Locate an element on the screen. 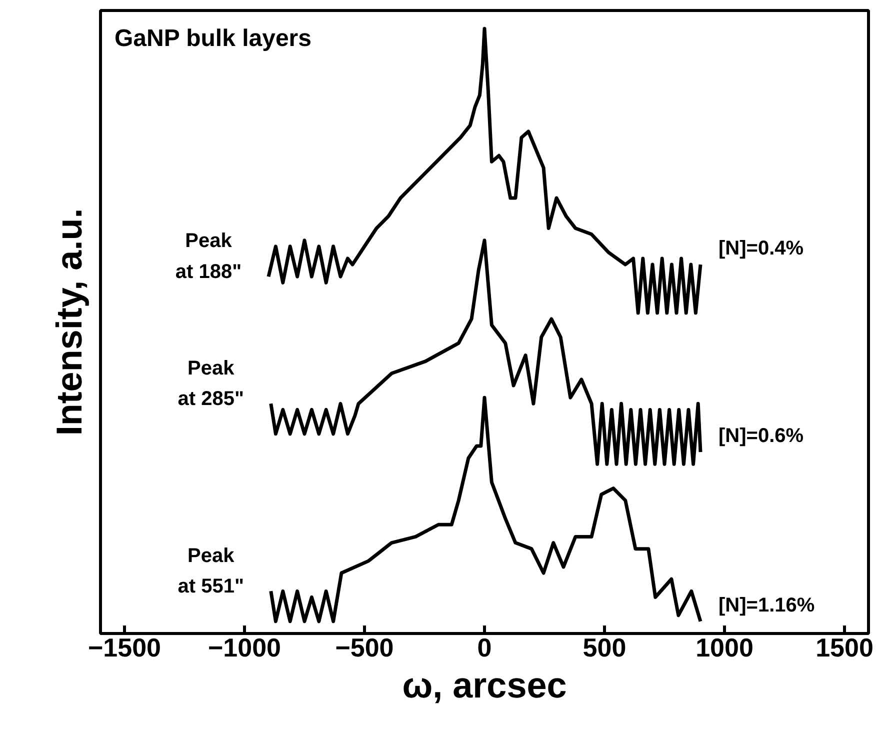 Image resolution: width=878 pixels, height=753 pixels. series-label: [N]=1.16% is located at coordinates (766, 605).